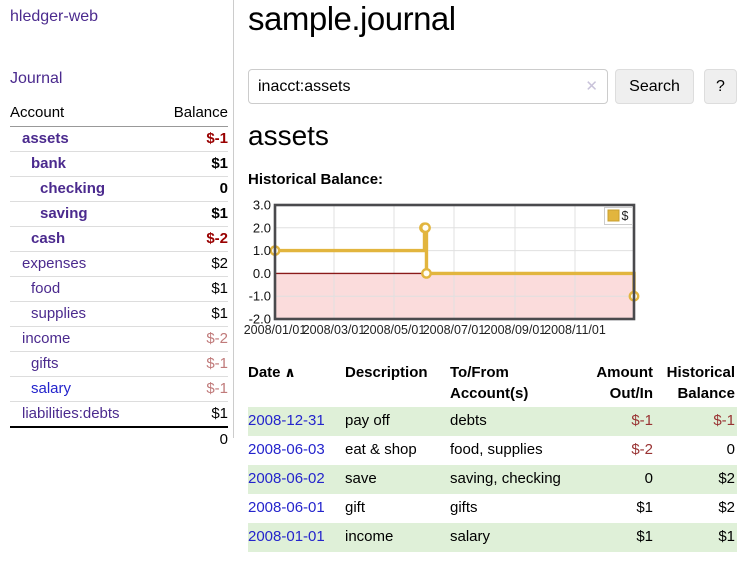 This screenshot has width=742, height=582. Describe the element at coordinates (616, 537) in the screenshot. I see `transaction-amount: $1` at that location.